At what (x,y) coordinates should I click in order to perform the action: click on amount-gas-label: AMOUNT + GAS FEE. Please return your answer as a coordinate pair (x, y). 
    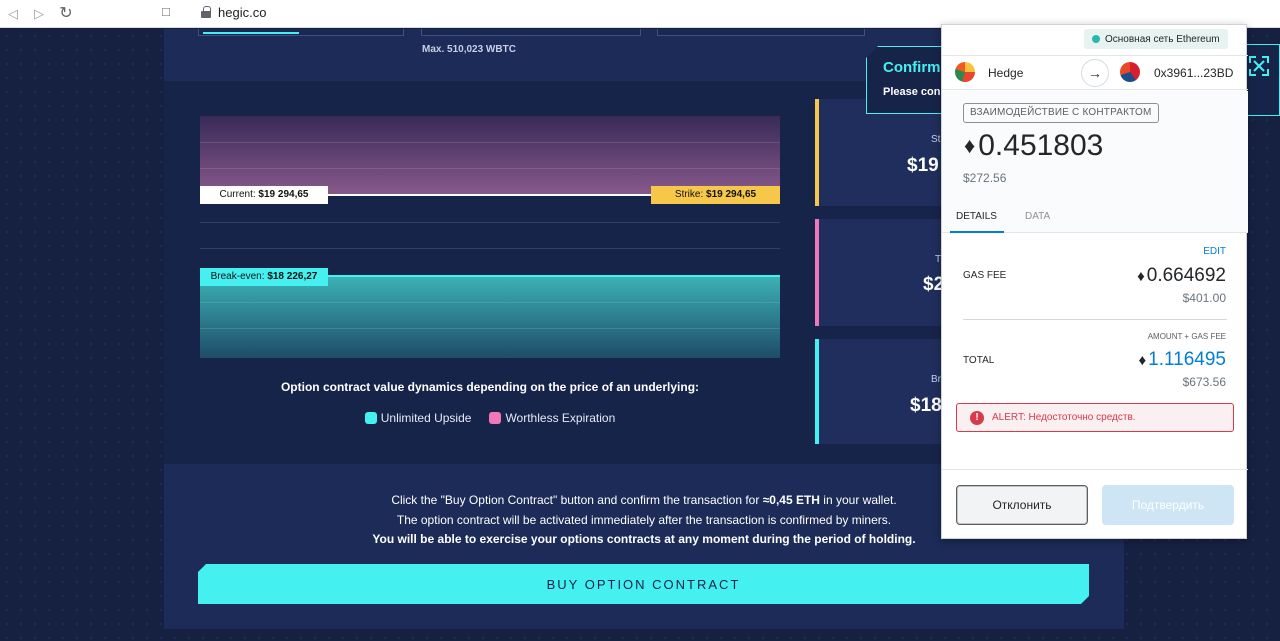
    Looking at the image, I should click on (1186, 336).